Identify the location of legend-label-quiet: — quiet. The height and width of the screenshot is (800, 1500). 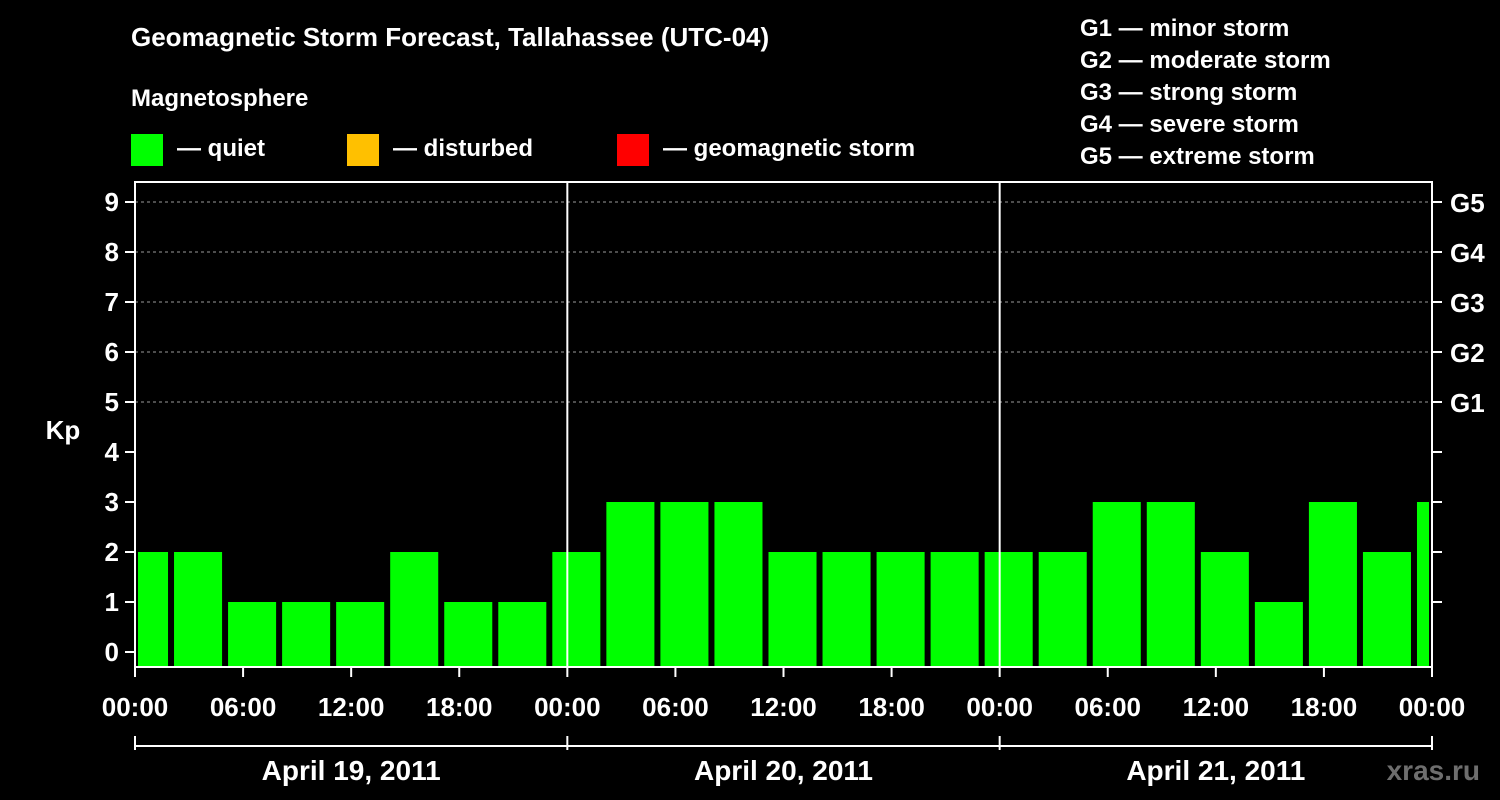
(221, 148).